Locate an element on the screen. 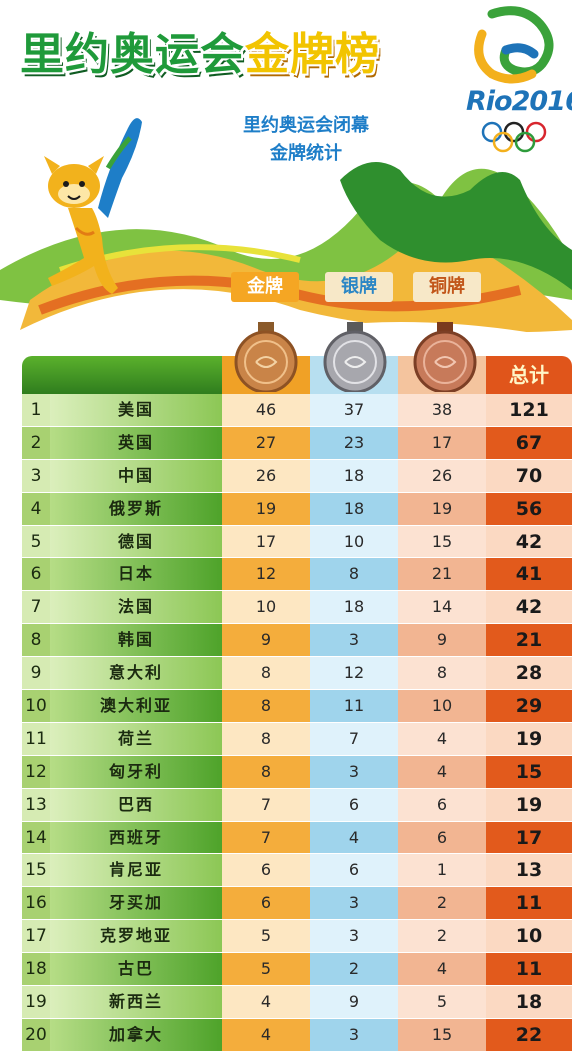 The height and width of the screenshot is (1052, 572). table-row: 14 西班牙 7 4 6 17 is located at coordinates (297, 838).